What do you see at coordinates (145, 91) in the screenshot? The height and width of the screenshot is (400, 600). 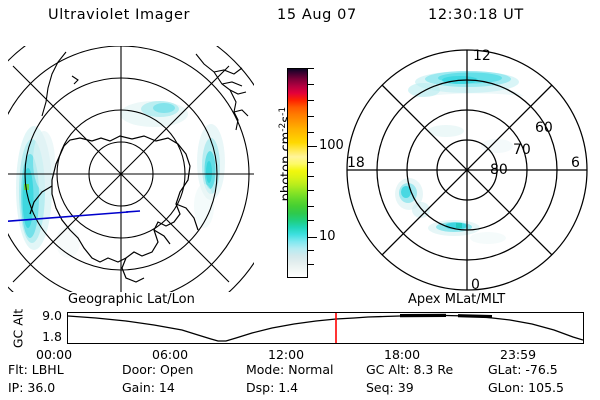 I see `coastline-islands` at bounding box center [145, 91].